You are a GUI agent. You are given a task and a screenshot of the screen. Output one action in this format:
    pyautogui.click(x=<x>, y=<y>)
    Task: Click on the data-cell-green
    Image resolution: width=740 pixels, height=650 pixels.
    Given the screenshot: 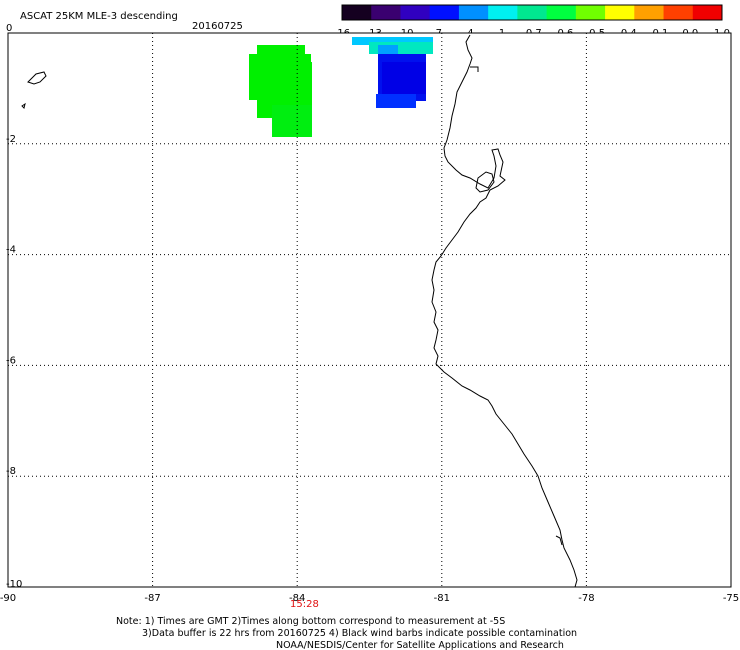 What is the action you would take?
    pyautogui.click(x=292, y=121)
    